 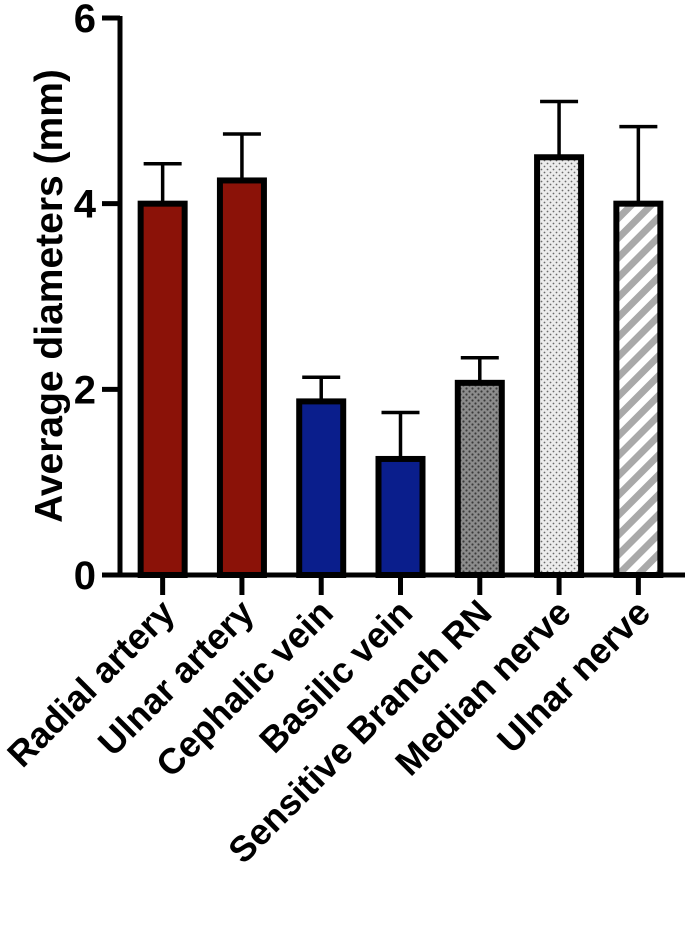 I want to click on y-tick-label: 6, so click(x=85, y=20).